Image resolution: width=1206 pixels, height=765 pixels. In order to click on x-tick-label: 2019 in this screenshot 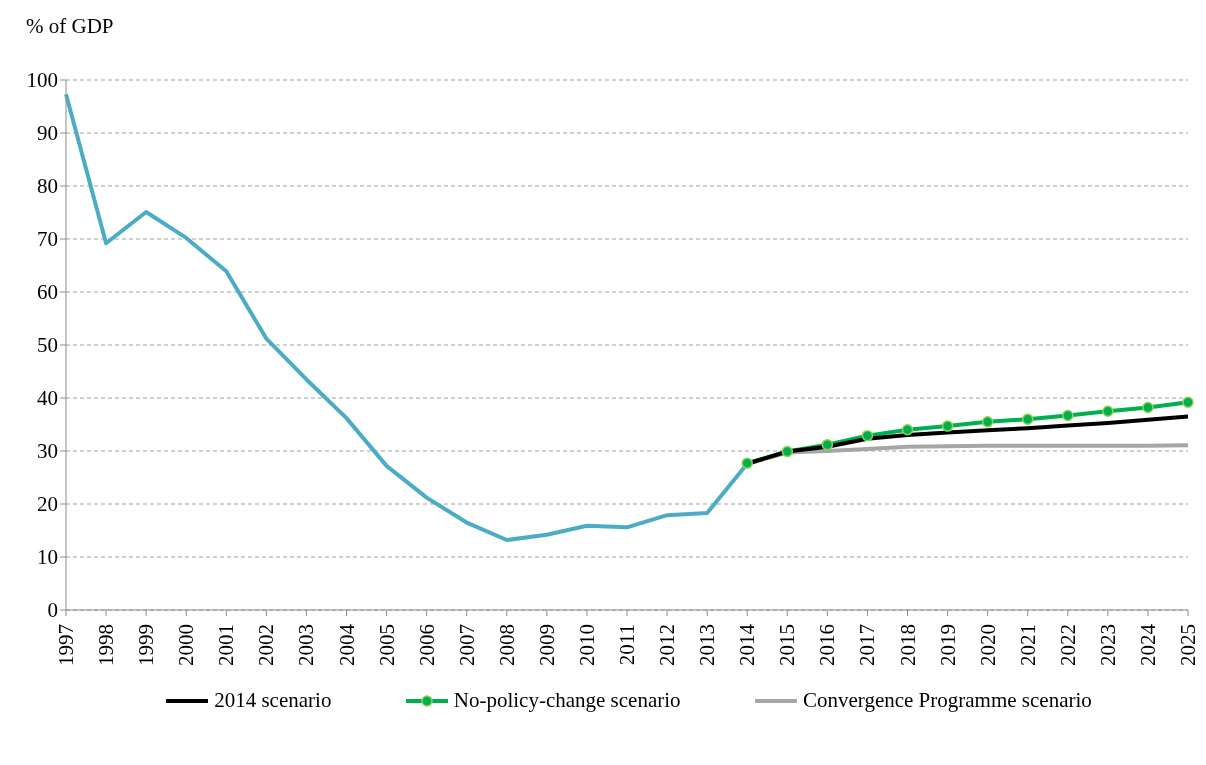, I will do `click(947, 645)`.